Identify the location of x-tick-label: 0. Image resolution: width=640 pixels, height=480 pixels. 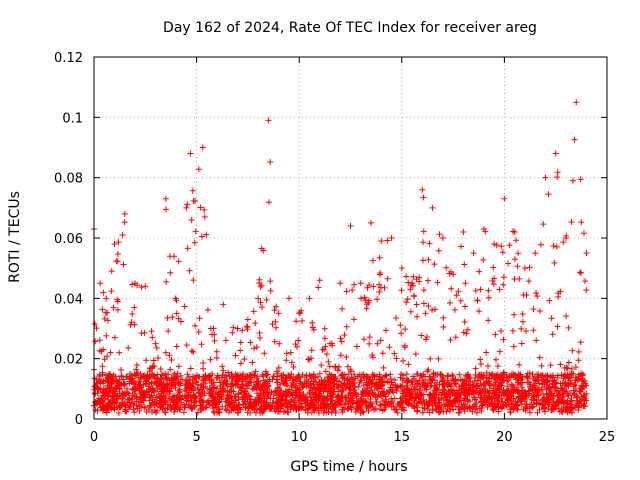
(94, 437).